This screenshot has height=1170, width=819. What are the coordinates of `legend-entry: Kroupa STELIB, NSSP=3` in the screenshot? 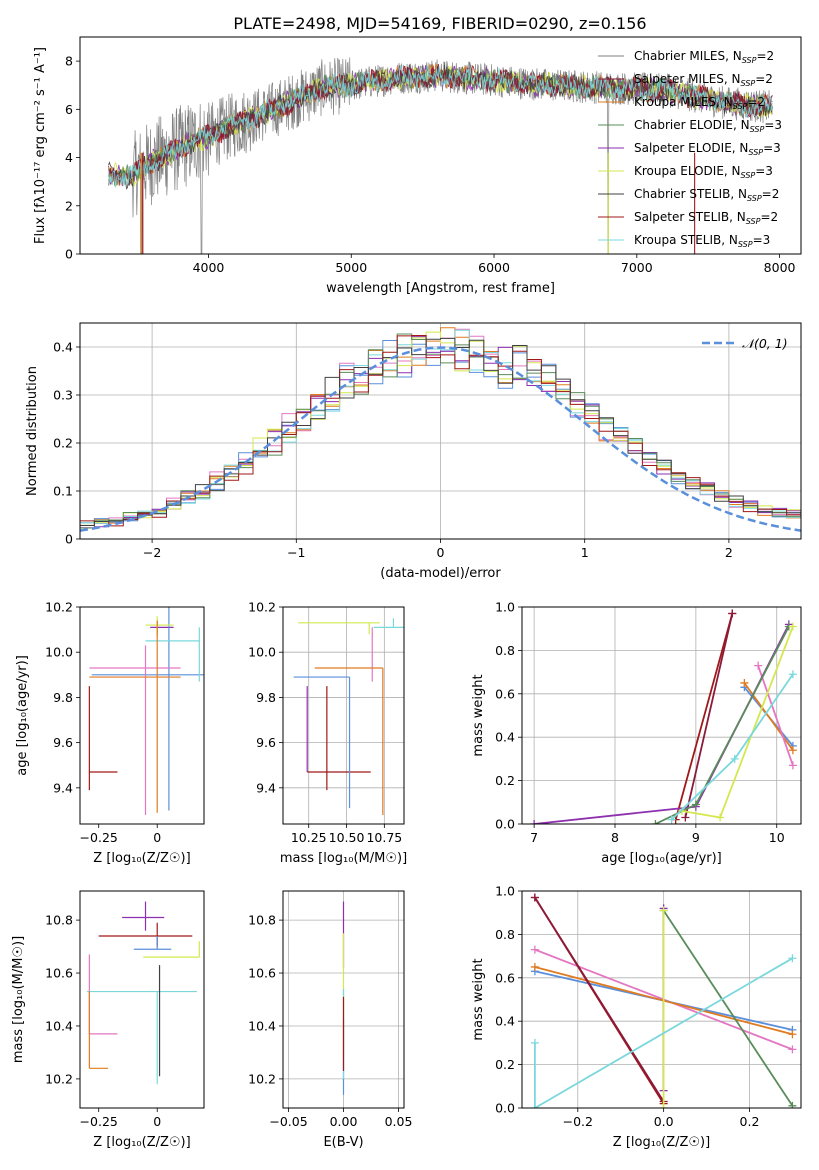 It's located at (702, 241).